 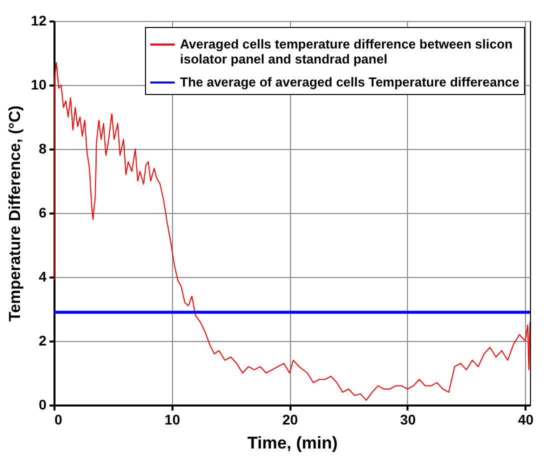 What do you see at coordinates (42, 404) in the screenshot?
I see `y-tick-label: 0` at bounding box center [42, 404].